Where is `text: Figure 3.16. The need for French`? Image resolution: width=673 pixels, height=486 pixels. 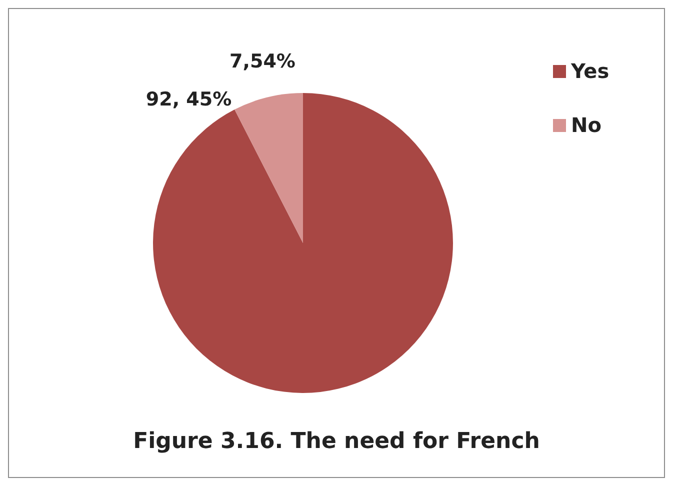 text: Figure 3.16. The need for French is located at coordinates (336, 441).